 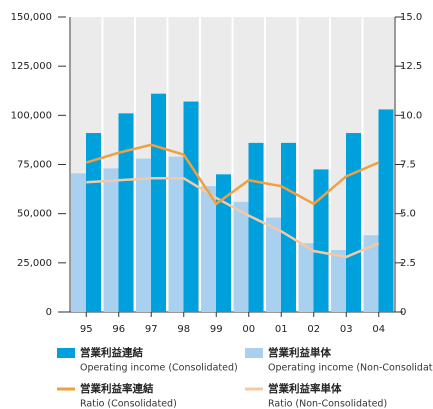 I want to click on x-tick-label: 04, so click(x=378, y=329).